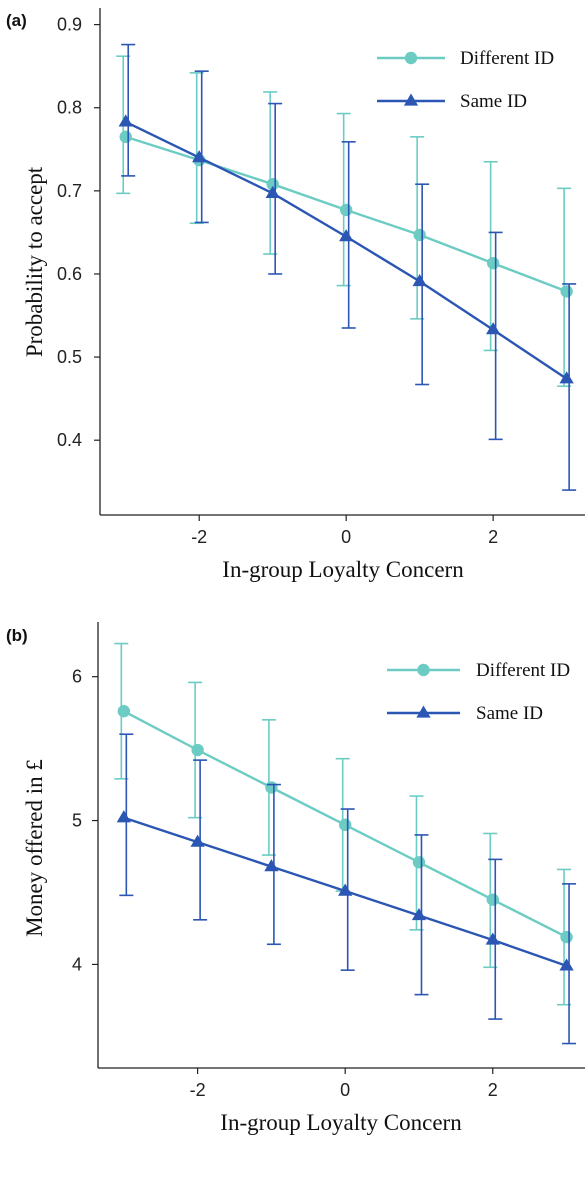 The height and width of the screenshot is (1198, 585). Describe the element at coordinates (69, 191) in the screenshot. I see `y-tick-label: 0.7` at that location.